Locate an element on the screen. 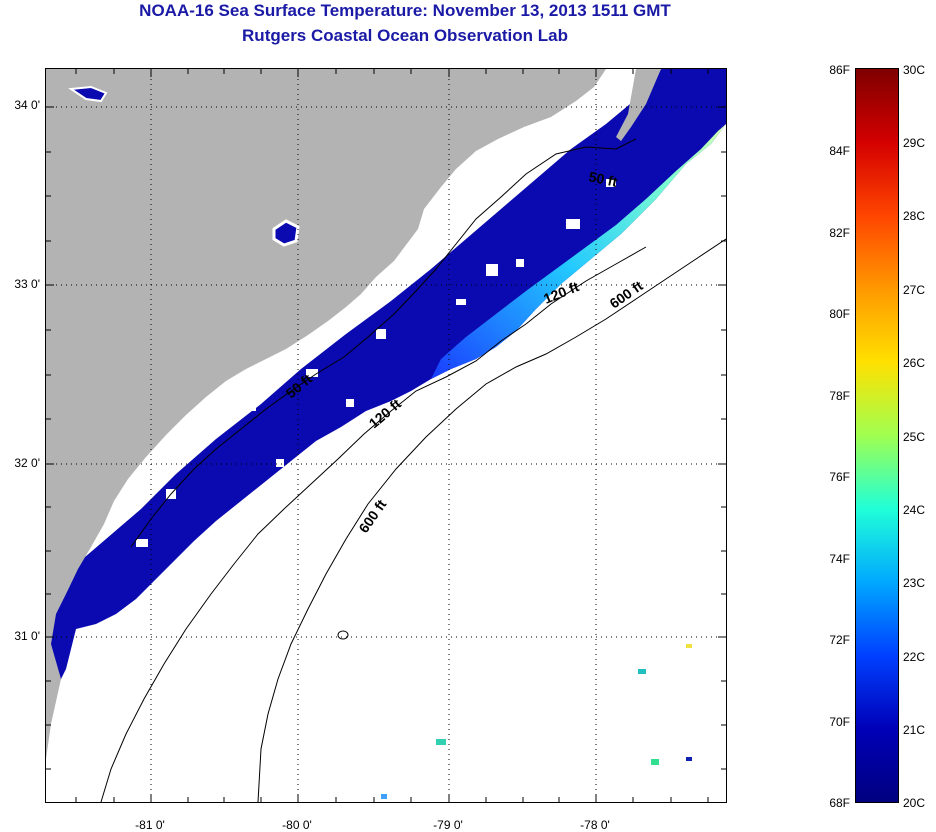 The height and width of the screenshot is (832, 936). colorbar-c-label: 22C is located at coordinates (914, 657).